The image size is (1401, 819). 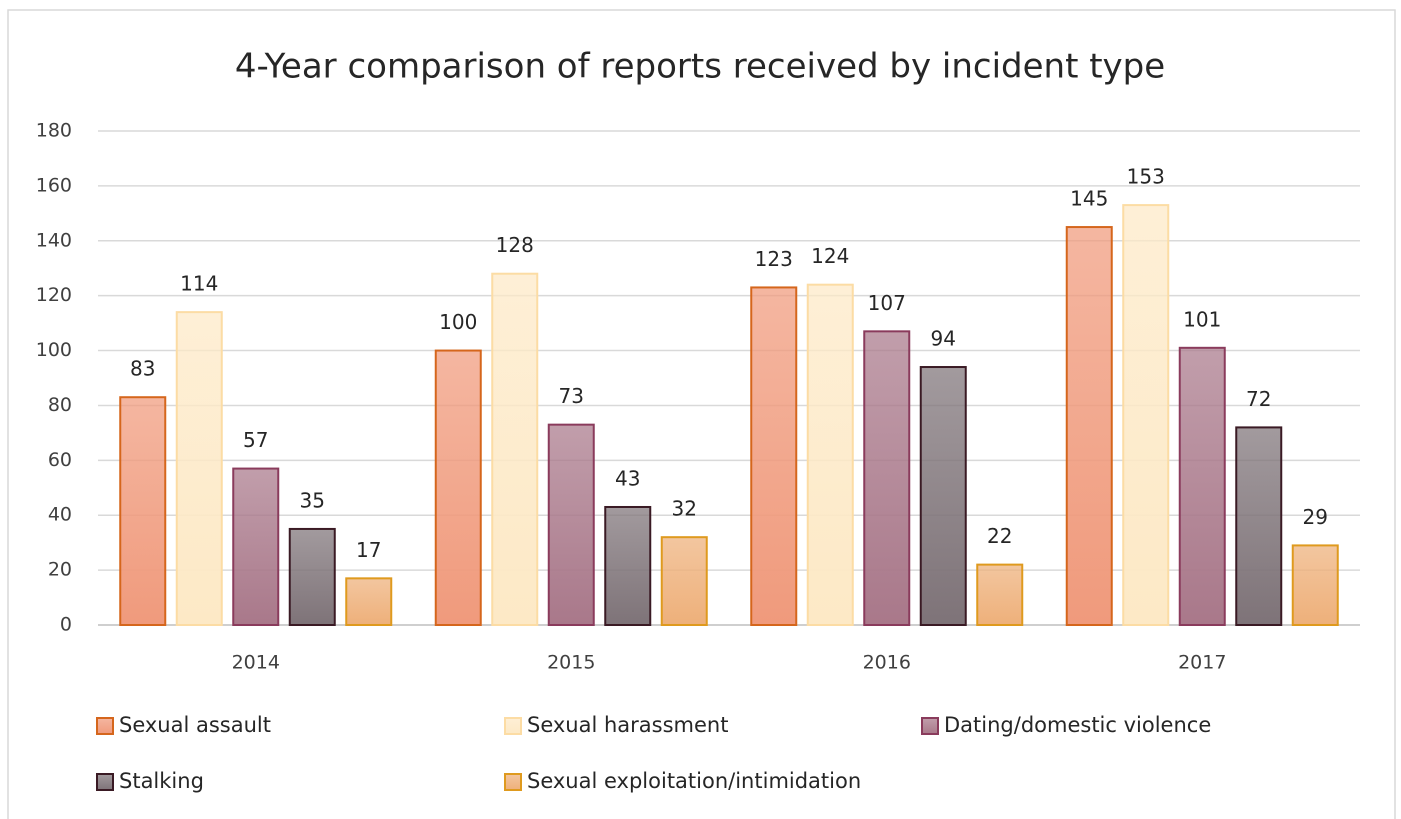 What do you see at coordinates (312, 500) in the screenshot?
I see `data-label: 35` at bounding box center [312, 500].